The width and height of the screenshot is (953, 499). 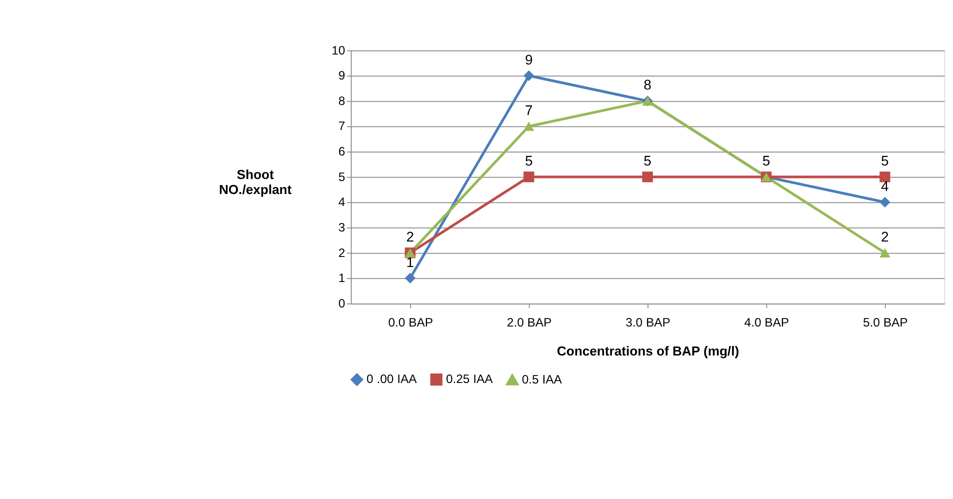 What do you see at coordinates (648, 84) in the screenshot?
I see `data-label: 8` at bounding box center [648, 84].